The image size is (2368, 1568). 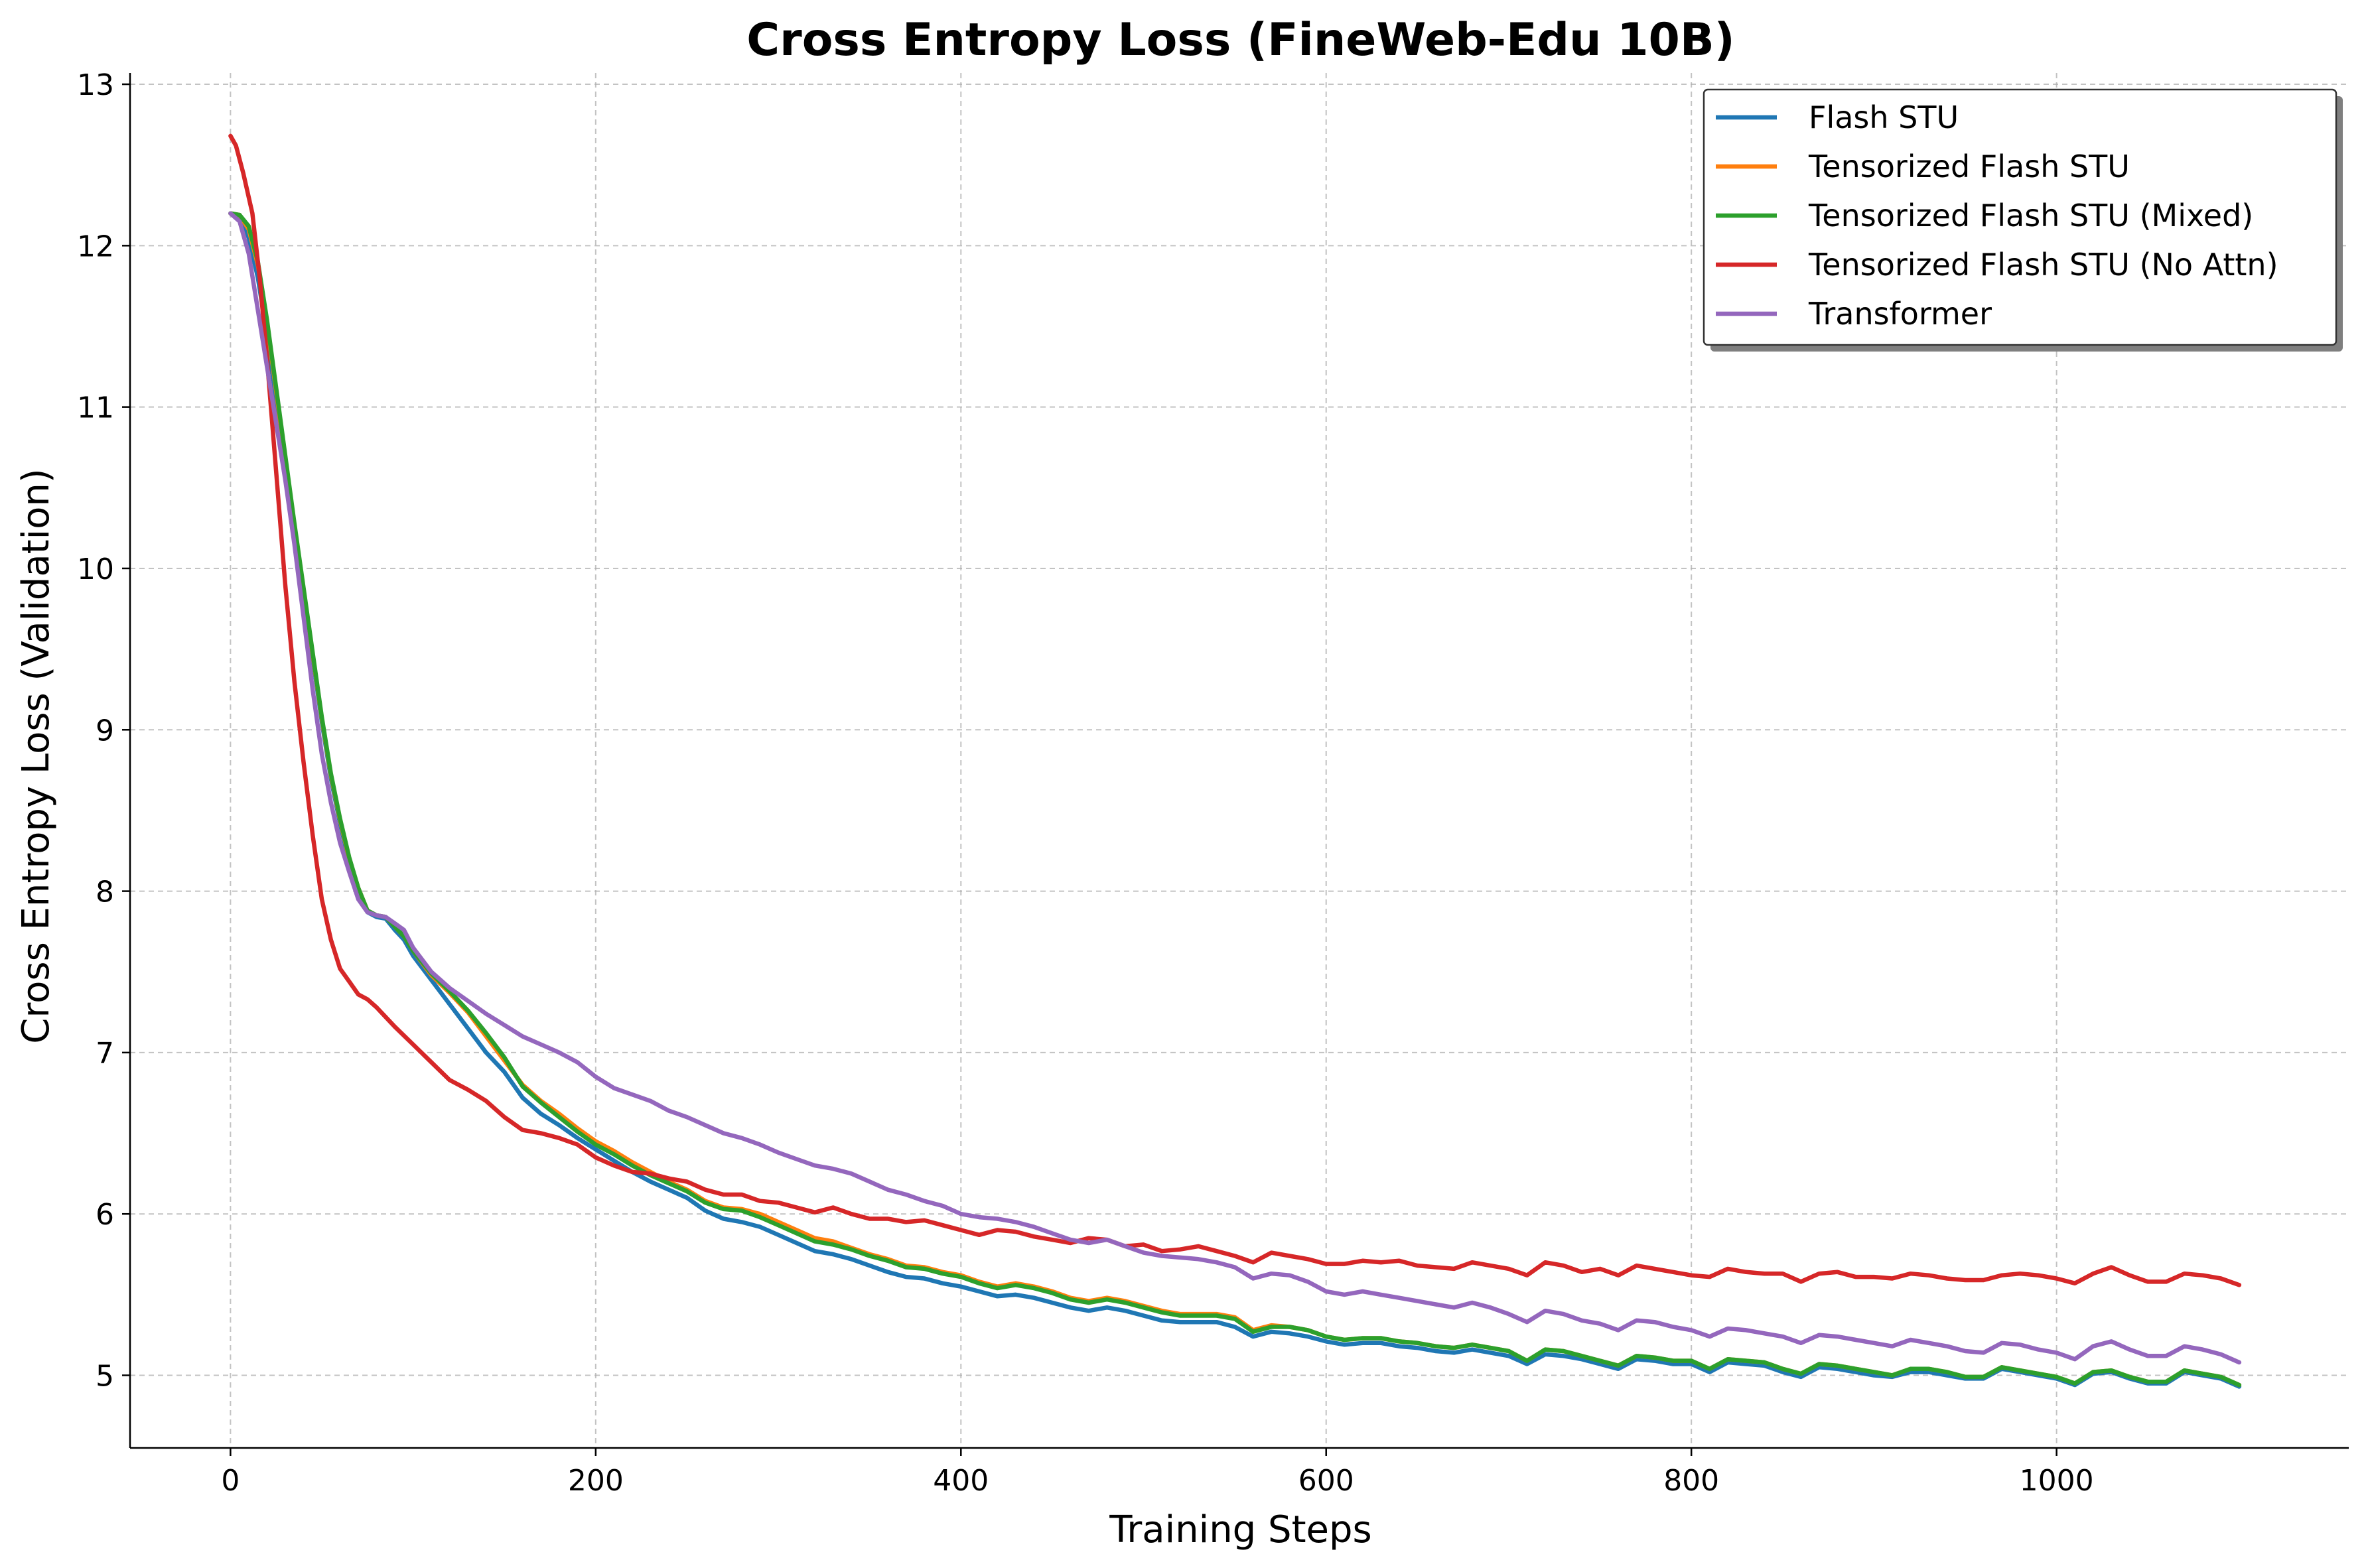 What do you see at coordinates (1240, 1530) in the screenshot?
I see `x-axis-label: Training Steps` at bounding box center [1240, 1530].